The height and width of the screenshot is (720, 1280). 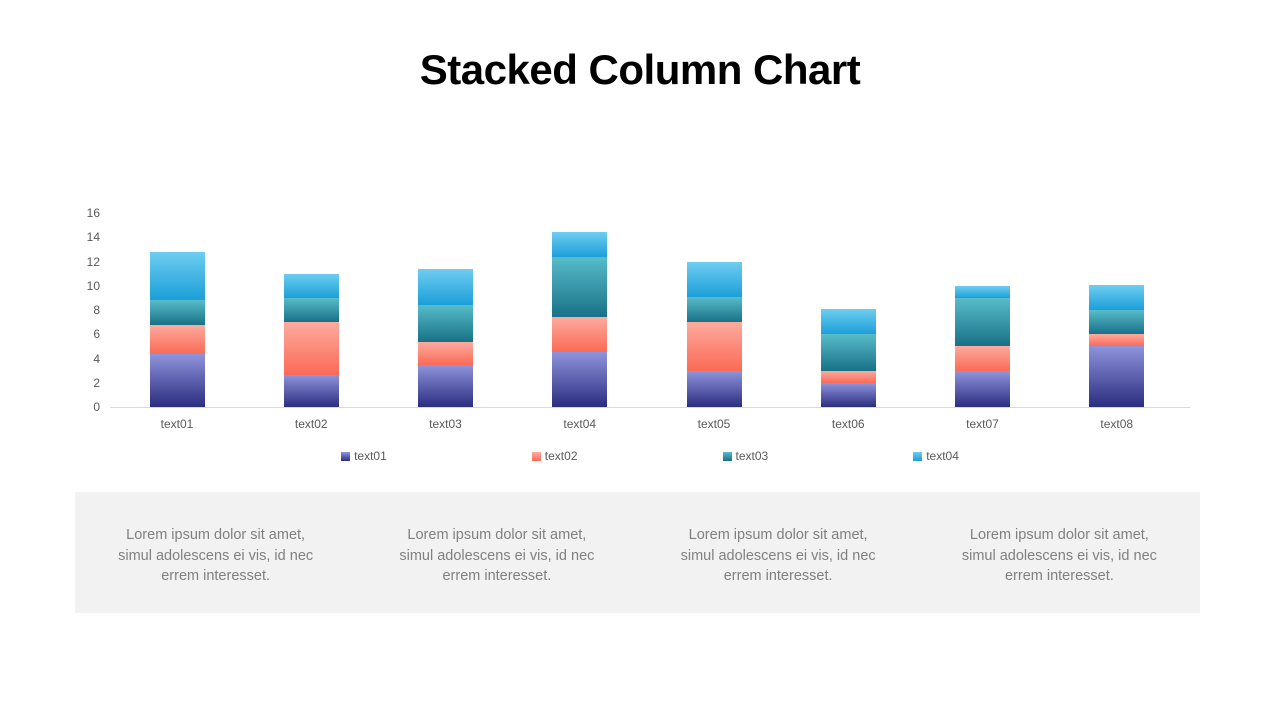 I want to click on x-axis-label-text03: text03, so click(x=445, y=424).